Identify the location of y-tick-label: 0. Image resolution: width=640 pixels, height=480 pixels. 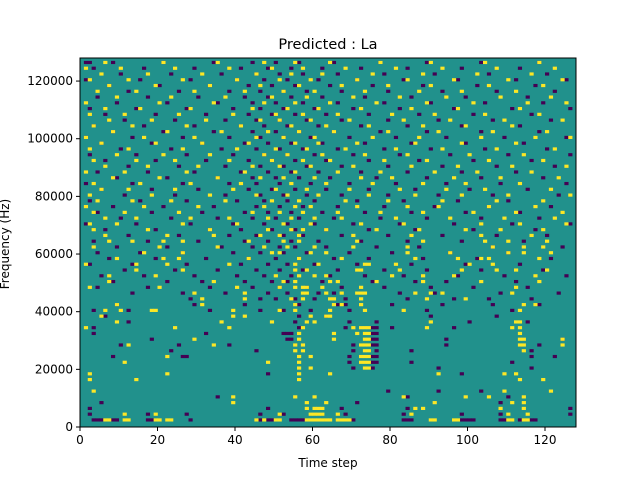
(69, 427).